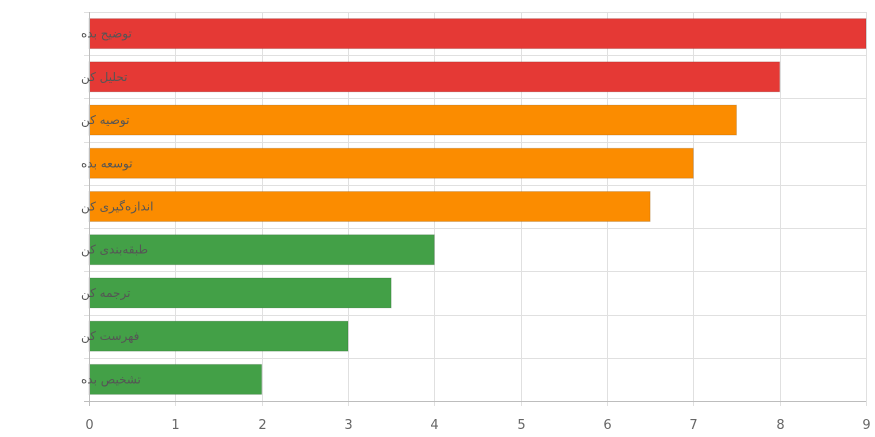 Image resolution: width=875 pixels, height=437 pixels. Describe the element at coordinates (780, 425) in the screenshot. I see `x-tick-label: 8` at that location.